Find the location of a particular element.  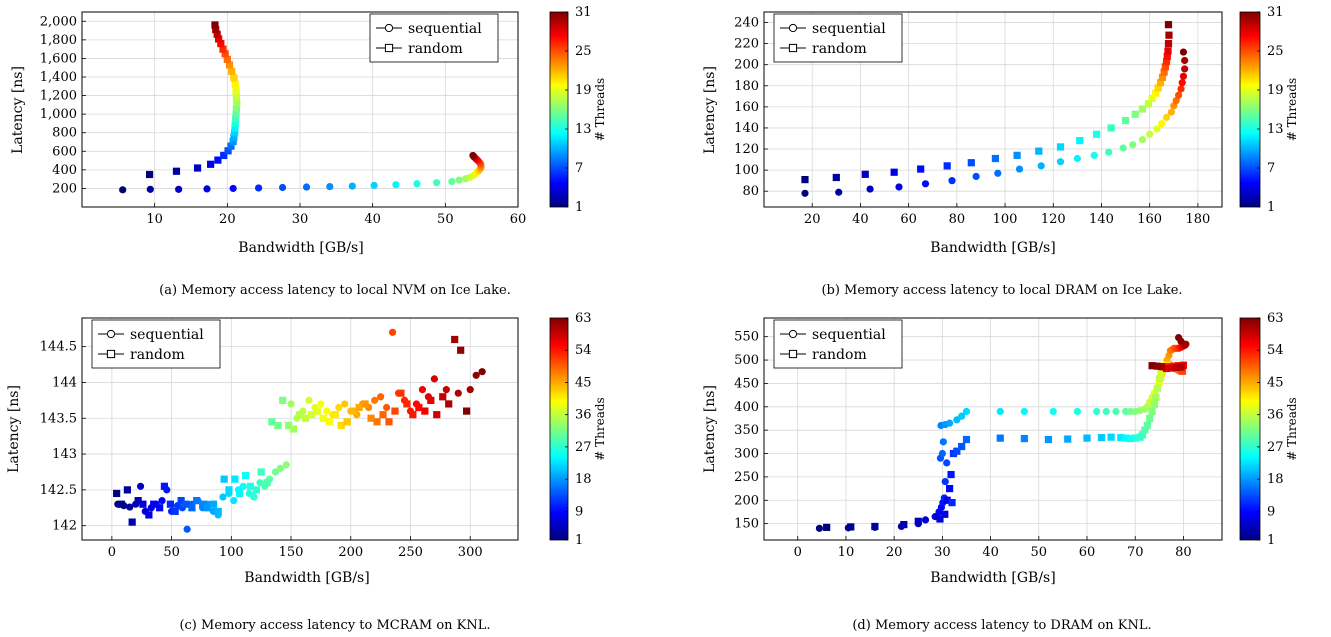

x-axis-label-b: Bandwidth [GB/s] is located at coordinates (992, 248).